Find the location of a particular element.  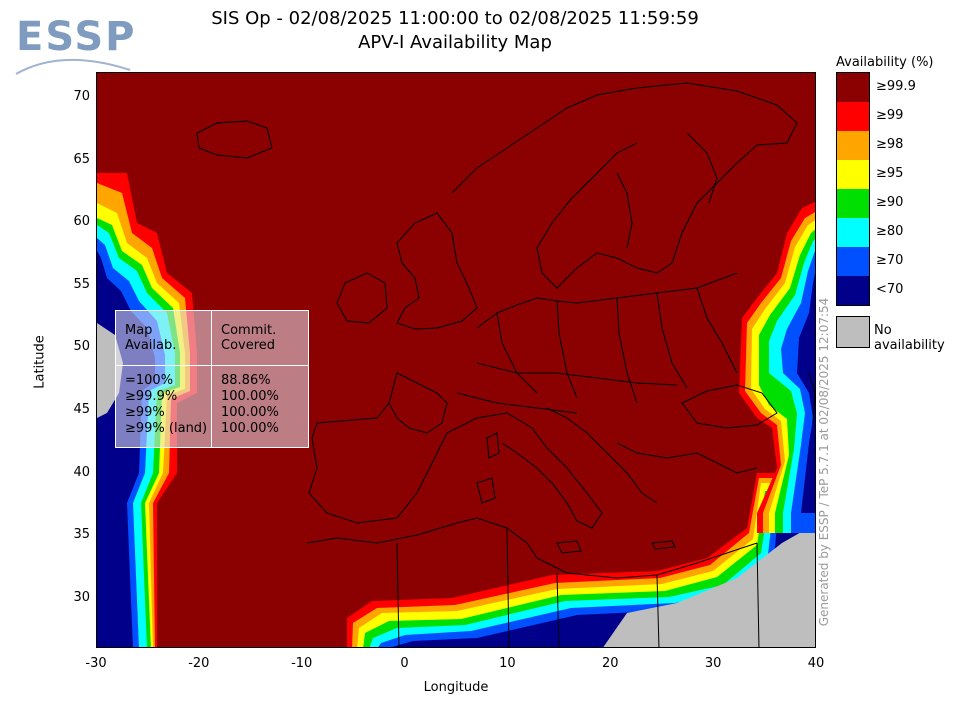

legend-label: ≥99 is located at coordinates (890, 115).